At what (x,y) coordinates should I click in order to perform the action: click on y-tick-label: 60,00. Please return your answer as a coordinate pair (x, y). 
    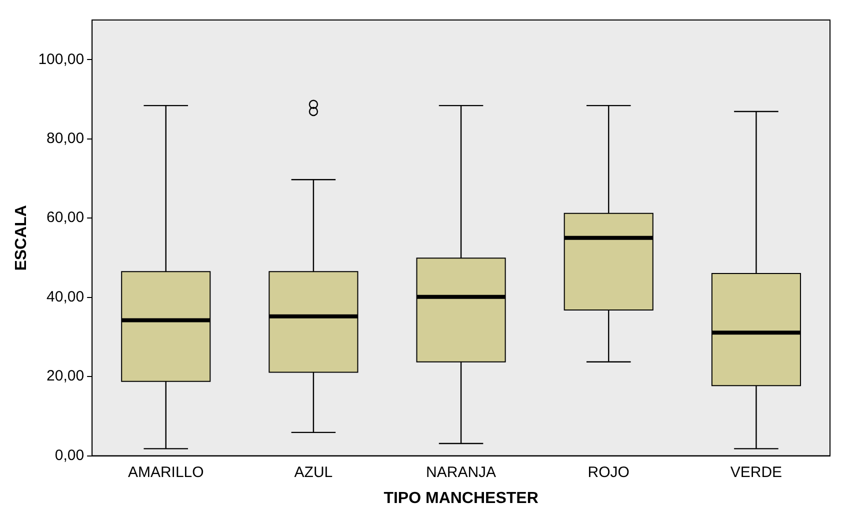
    Looking at the image, I should click on (65, 217).